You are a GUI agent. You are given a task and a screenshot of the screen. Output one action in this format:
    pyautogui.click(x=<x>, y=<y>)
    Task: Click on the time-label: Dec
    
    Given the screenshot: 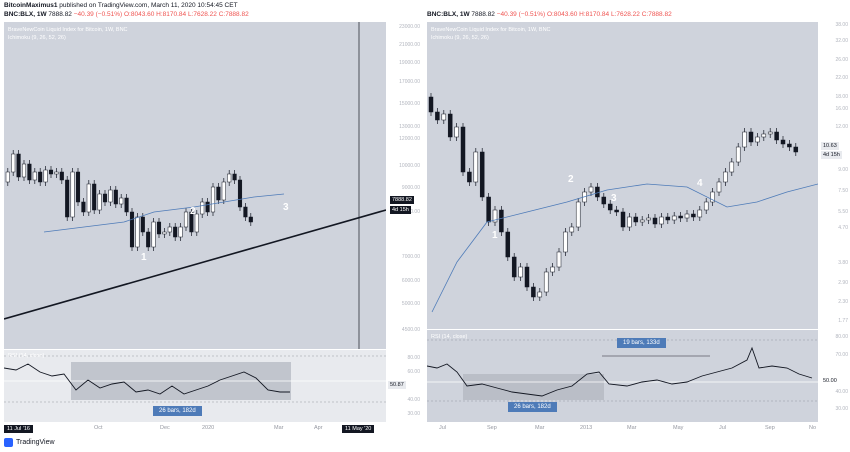 What is the action you would take?
    pyautogui.click(x=165, y=428)
    